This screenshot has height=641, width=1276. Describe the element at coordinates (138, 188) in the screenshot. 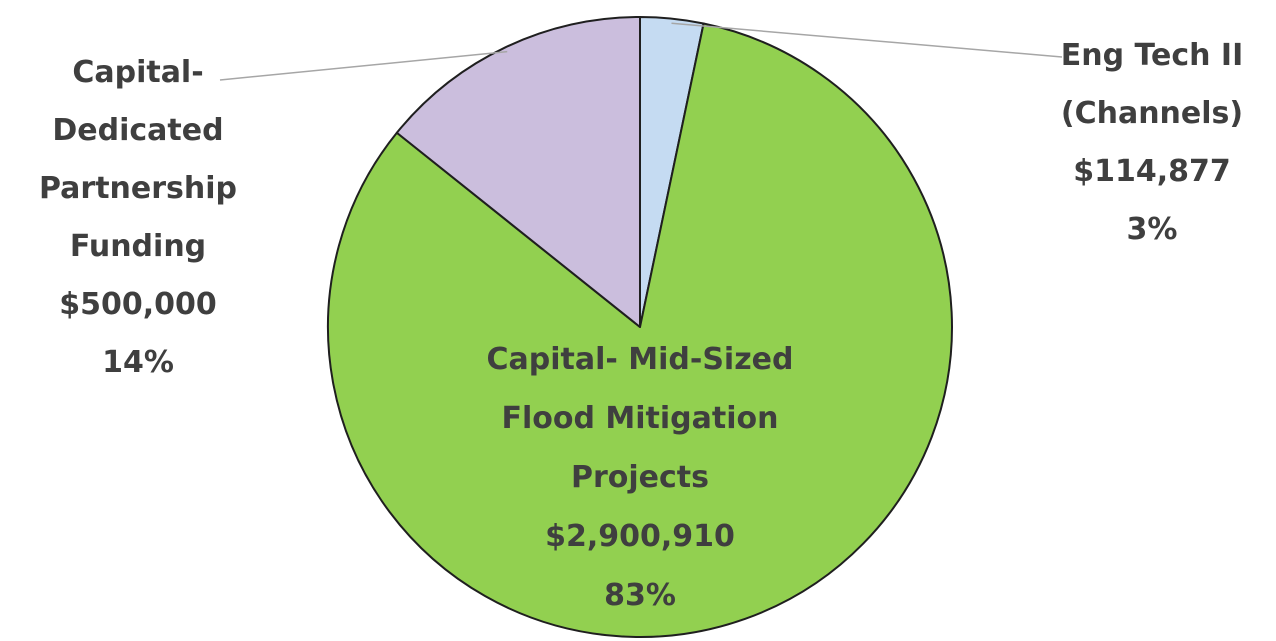

I see `slice-name-label: Partnership` at that location.